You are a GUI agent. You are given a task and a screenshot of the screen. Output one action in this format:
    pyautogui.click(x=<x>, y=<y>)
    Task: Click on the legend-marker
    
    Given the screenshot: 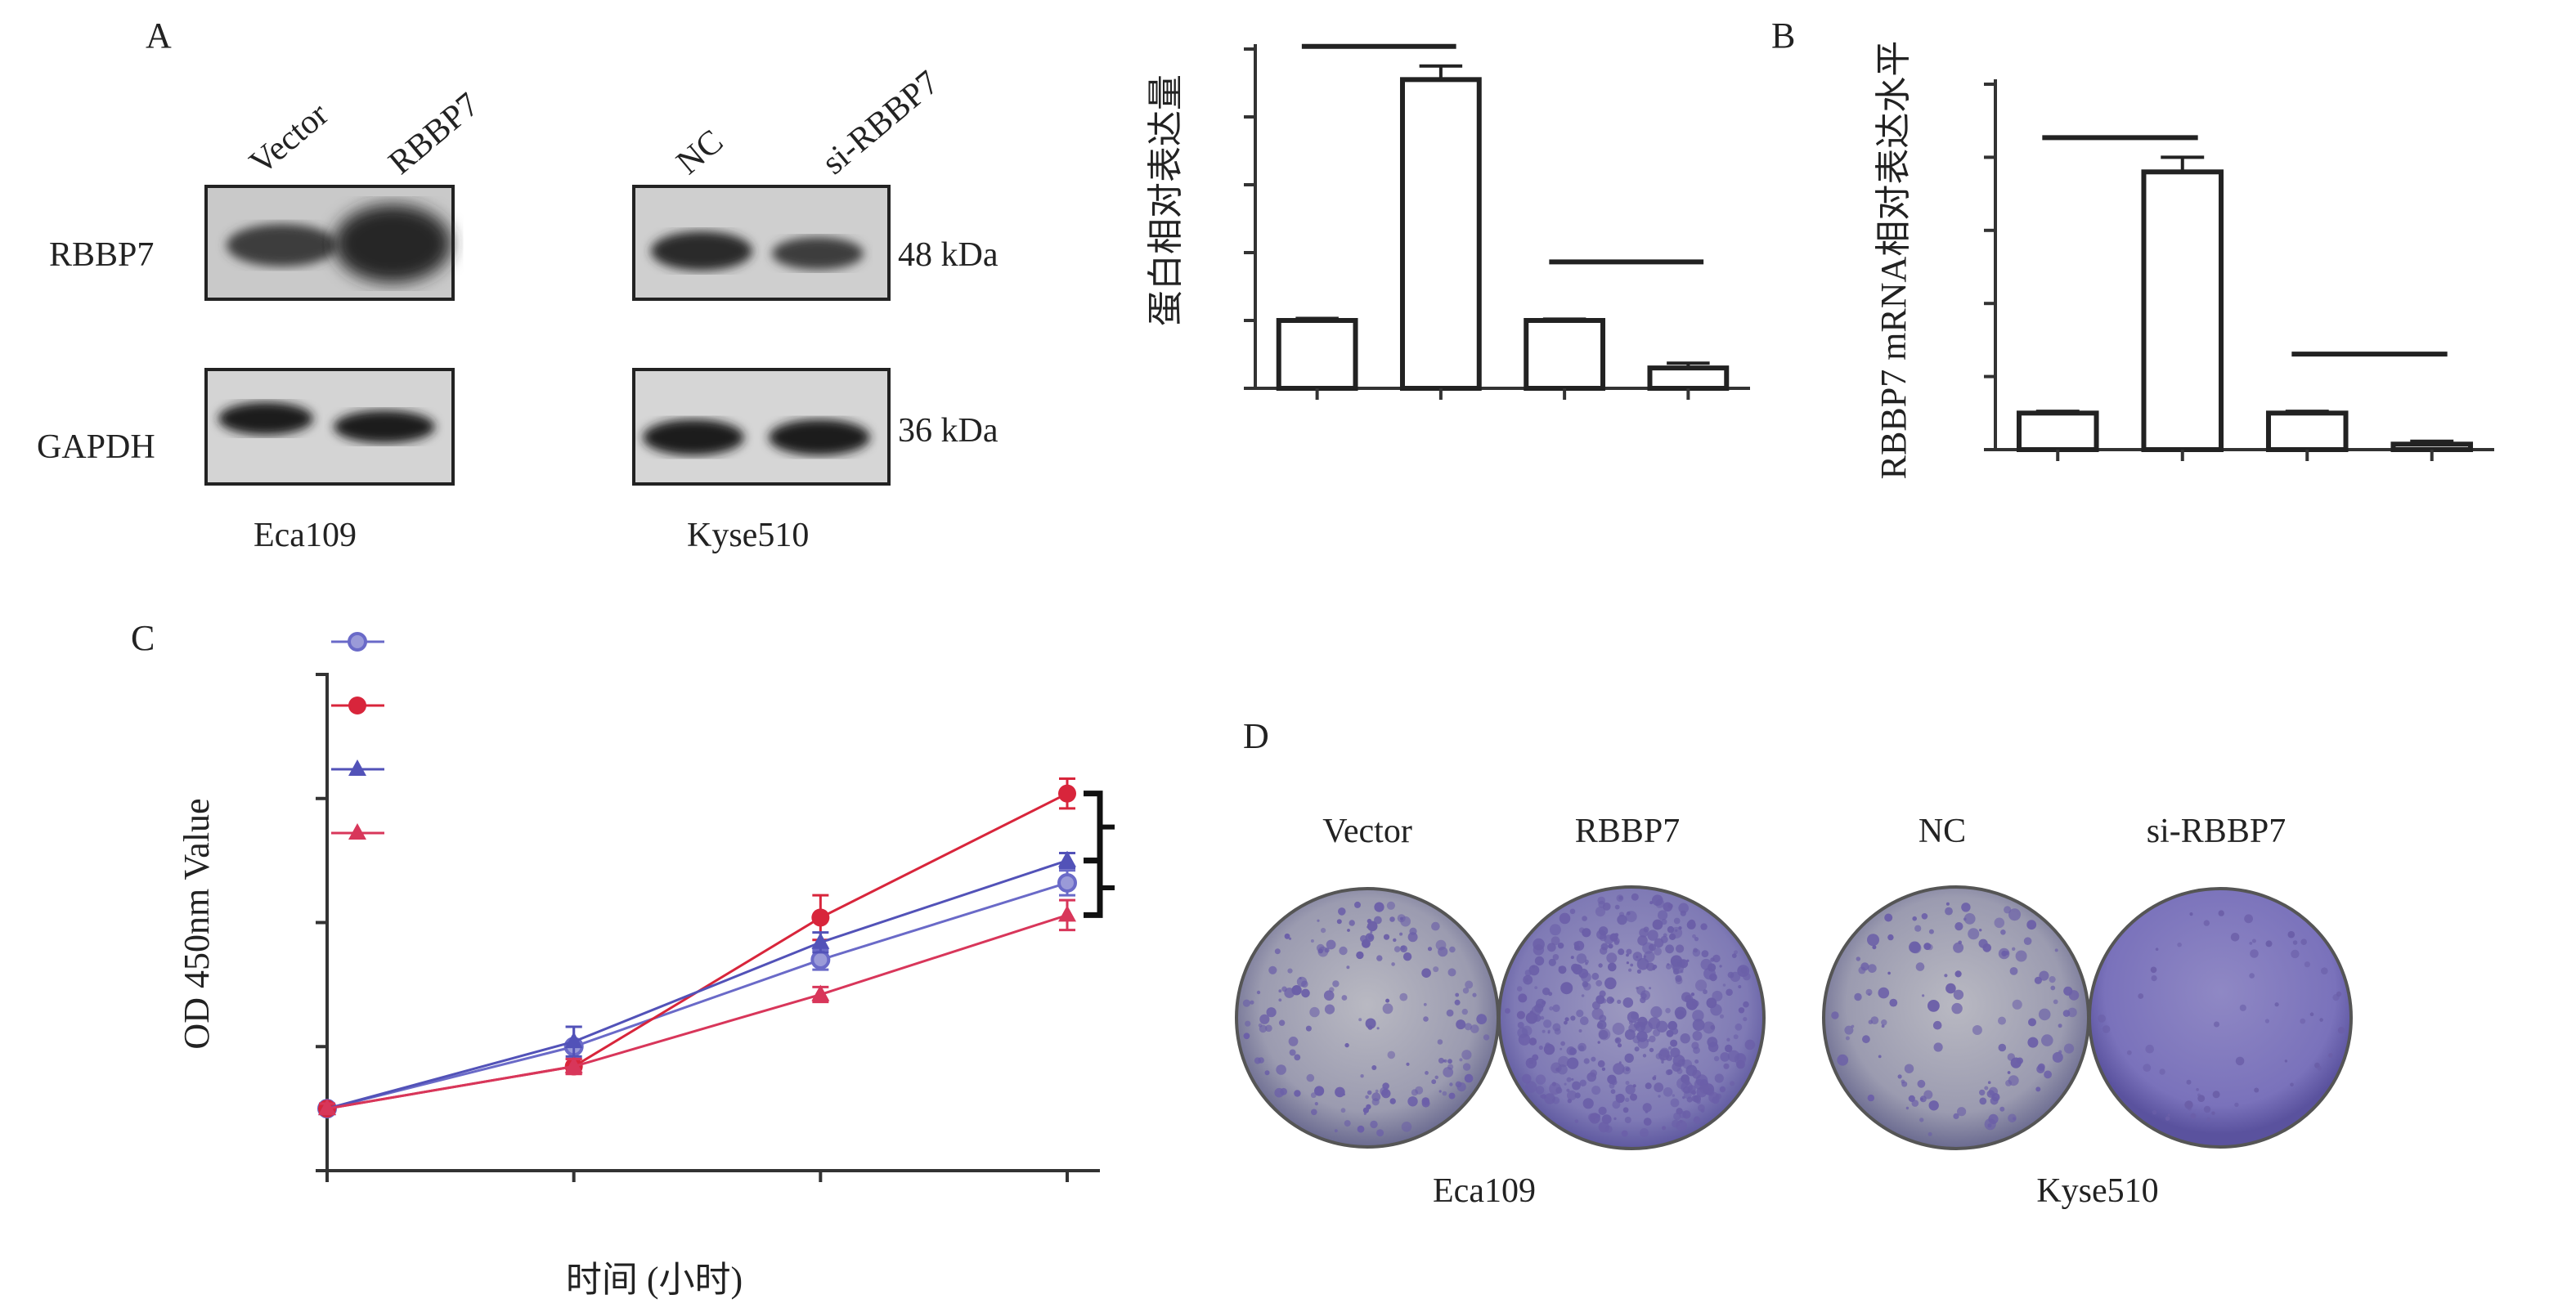 What is the action you would take?
    pyautogui.click(x=357, y=642)
    